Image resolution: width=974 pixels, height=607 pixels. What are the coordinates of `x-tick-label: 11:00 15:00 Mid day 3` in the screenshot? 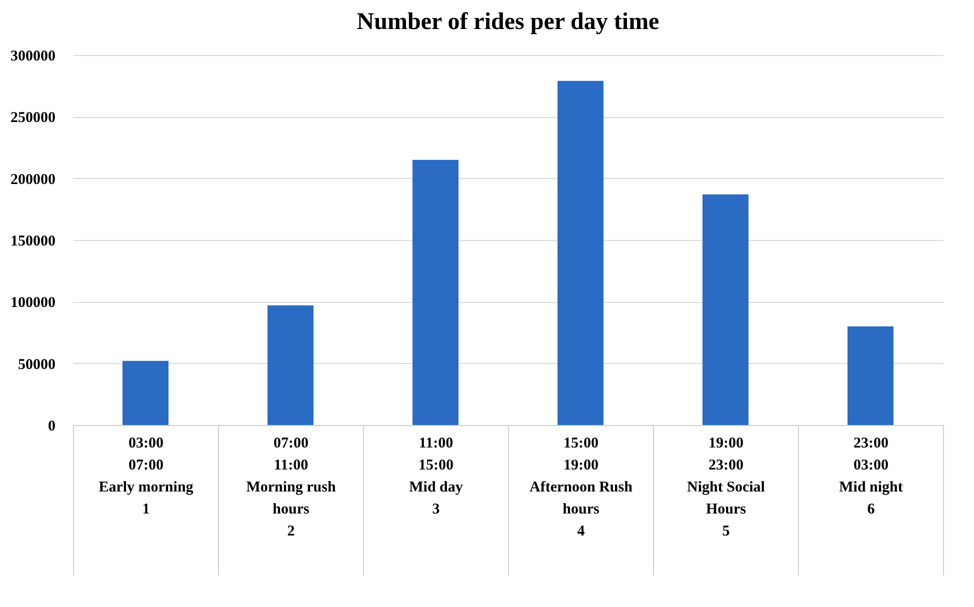 It's located at (436, 477).